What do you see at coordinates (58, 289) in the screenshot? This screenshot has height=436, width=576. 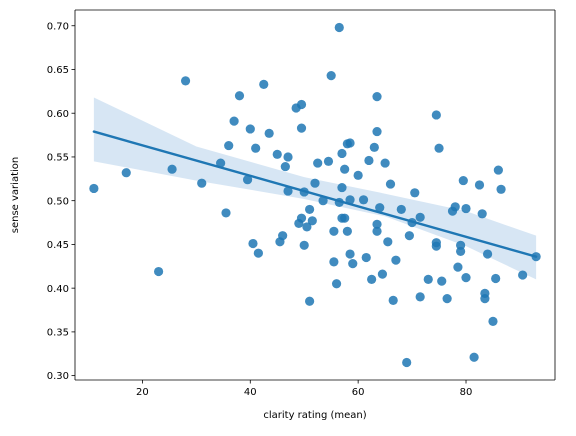 I see `y-tick-label: 0.40` at bounding box center [58, 289].